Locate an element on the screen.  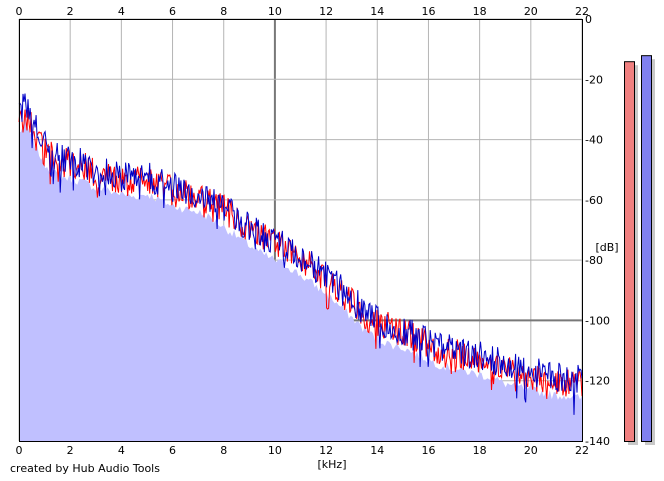
y-tick-label: 0 is located at coordinates (588, 19).